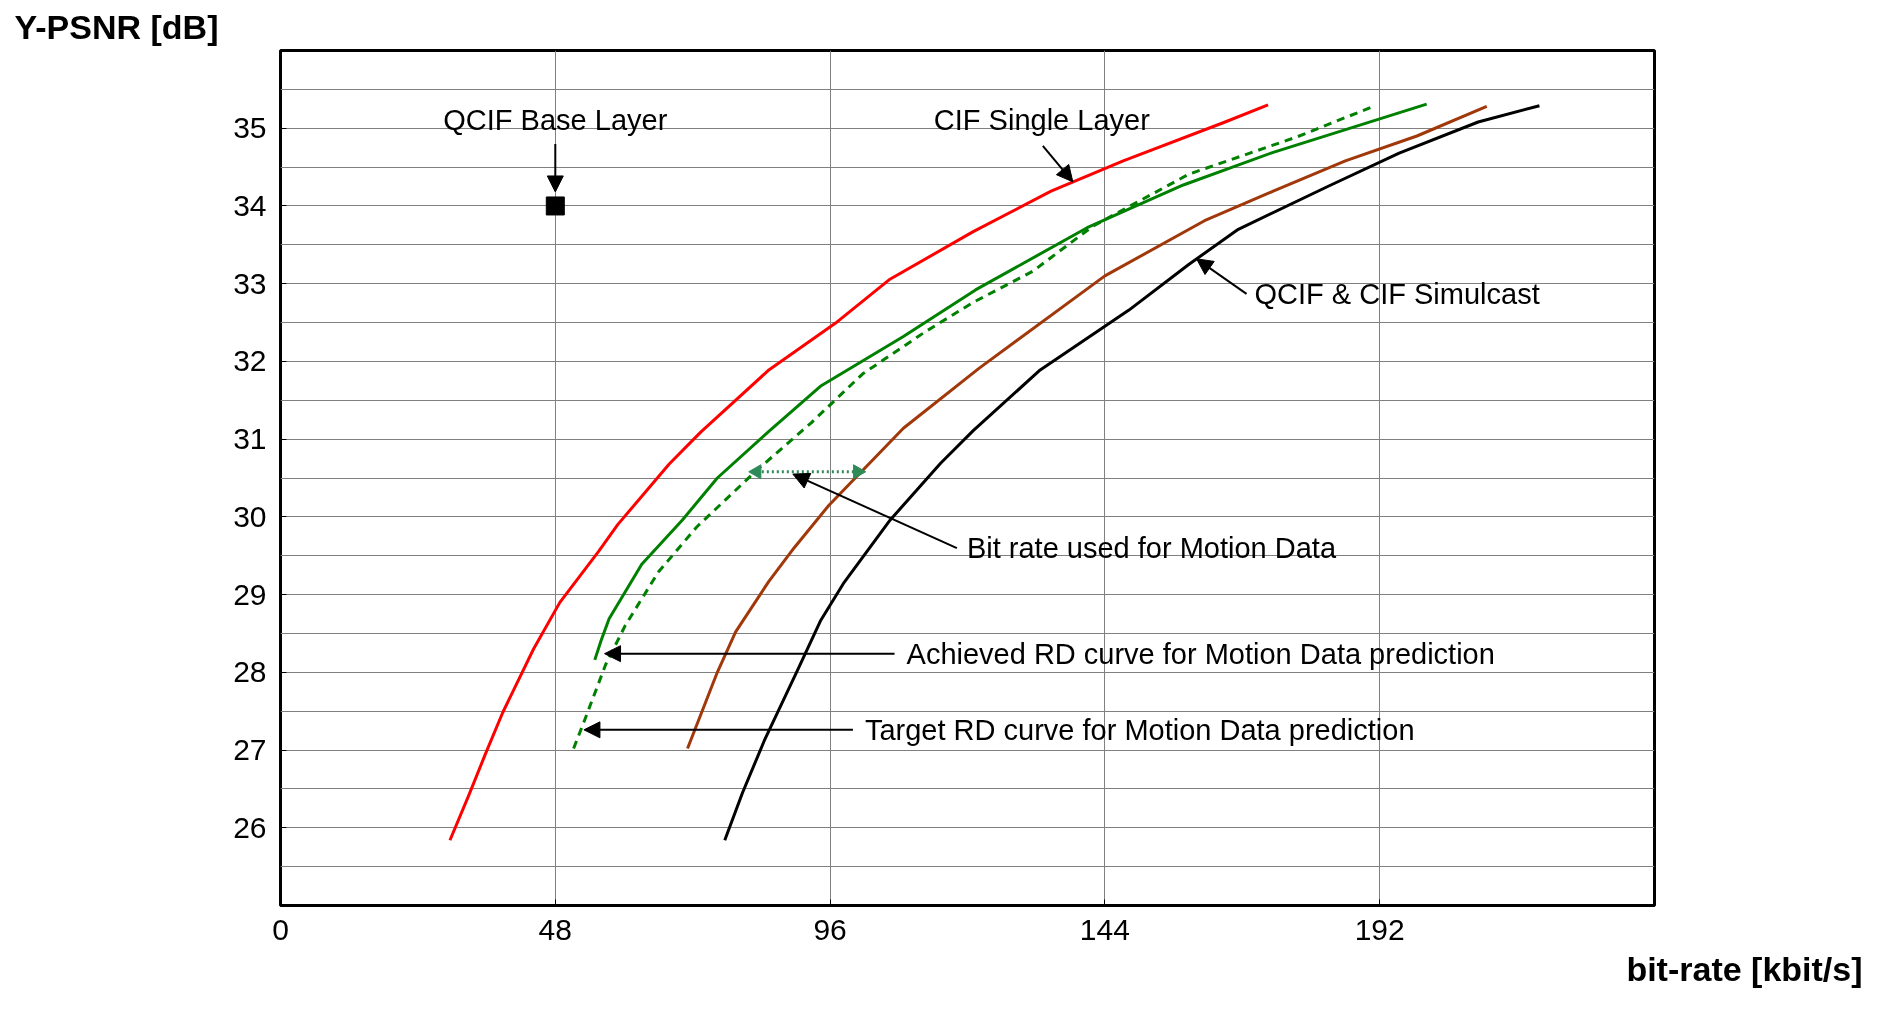 This screenshot has height=1022, width=1881. Describe the element at coordinates (250, 594) in the screenshot. I see `y-tick-label: 29` at that location.